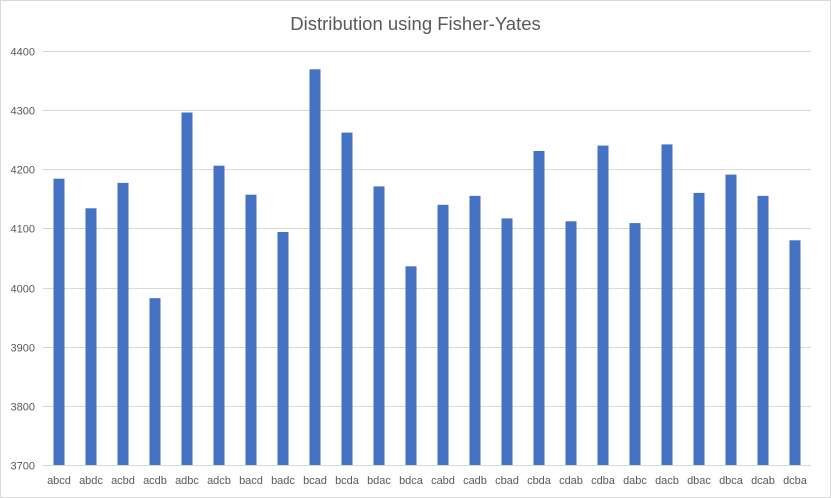  I want to click on x-tick-label: cdba, so click(603, 481).